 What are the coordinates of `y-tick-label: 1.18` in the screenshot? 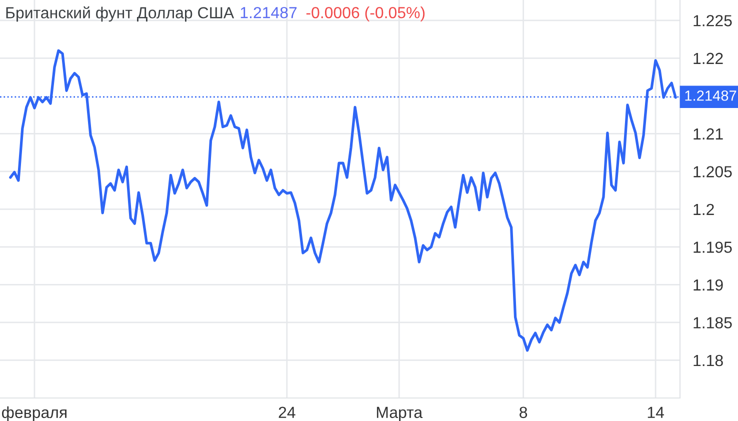 It's located at (708, 360).